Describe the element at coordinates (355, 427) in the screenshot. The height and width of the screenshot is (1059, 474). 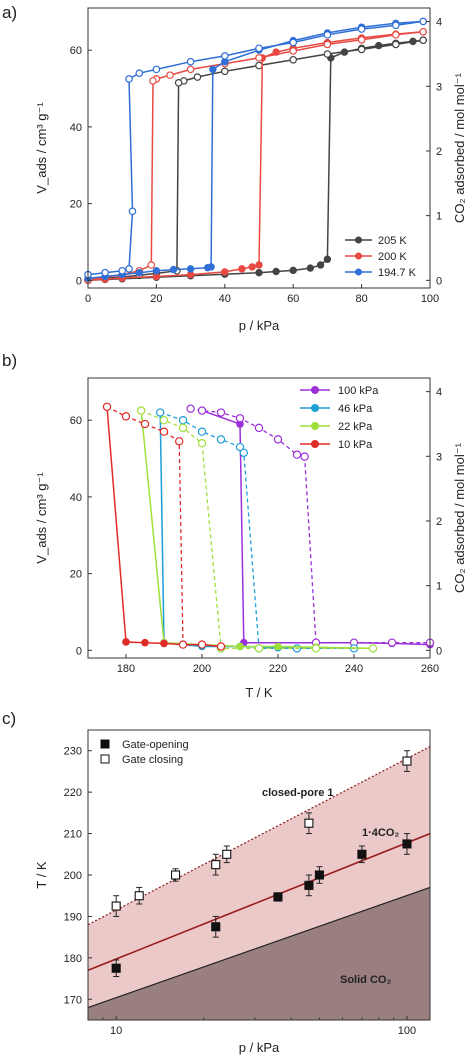
I see `legend-label: 22 kPa` at that location.